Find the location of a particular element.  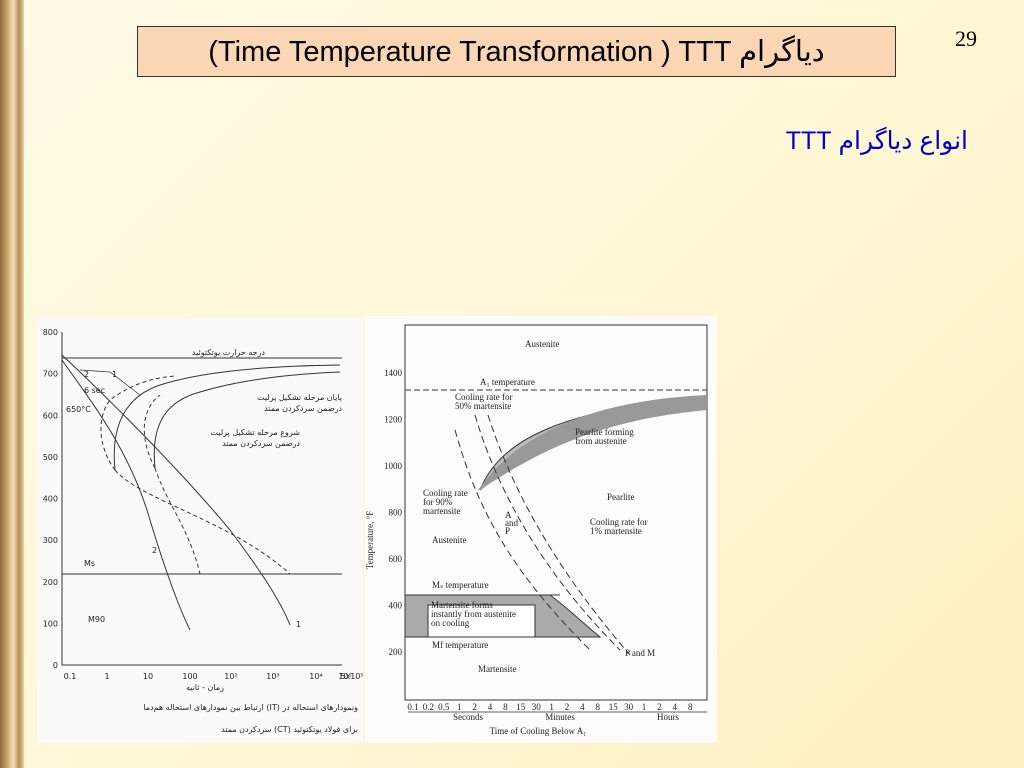

x-tick-label: 0.5 is located at coordinates (444, 707).